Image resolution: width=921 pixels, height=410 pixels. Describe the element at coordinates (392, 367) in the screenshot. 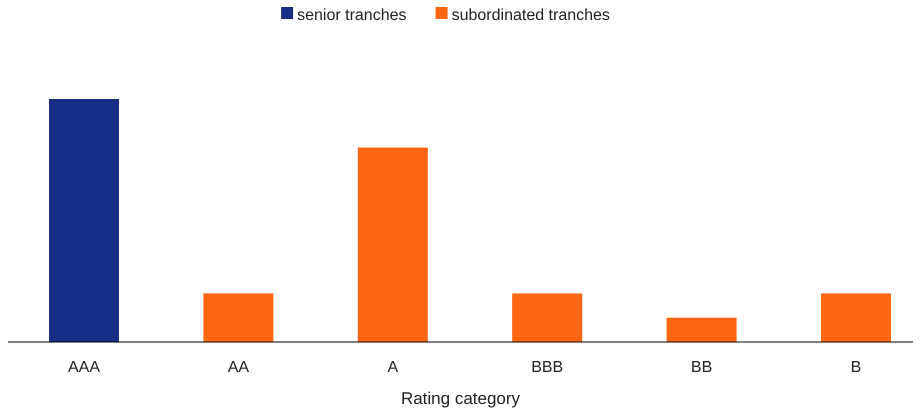

I see `x-tick-label: A` at that location.